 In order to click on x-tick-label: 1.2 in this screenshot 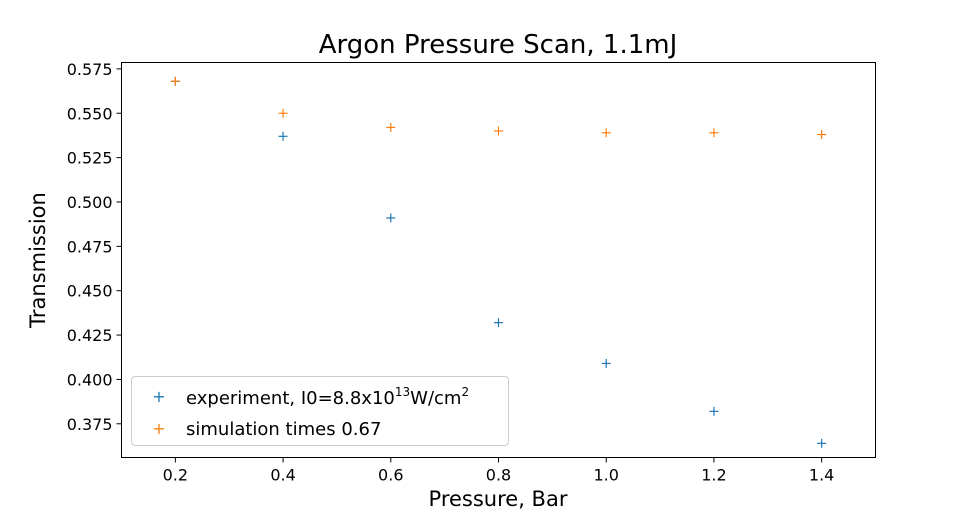, I will do `click(713, 475)`.